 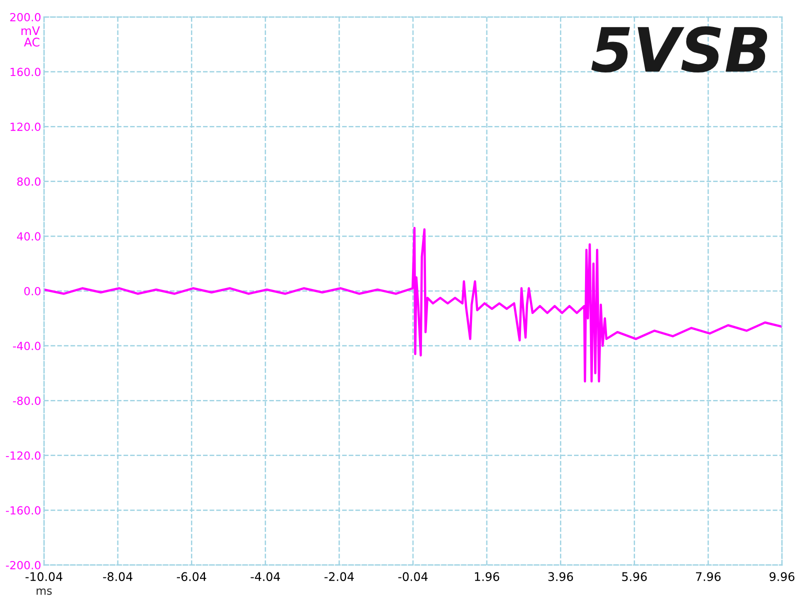 I want to click on x-tick-label: -4.04, so click(x=265, y=577).